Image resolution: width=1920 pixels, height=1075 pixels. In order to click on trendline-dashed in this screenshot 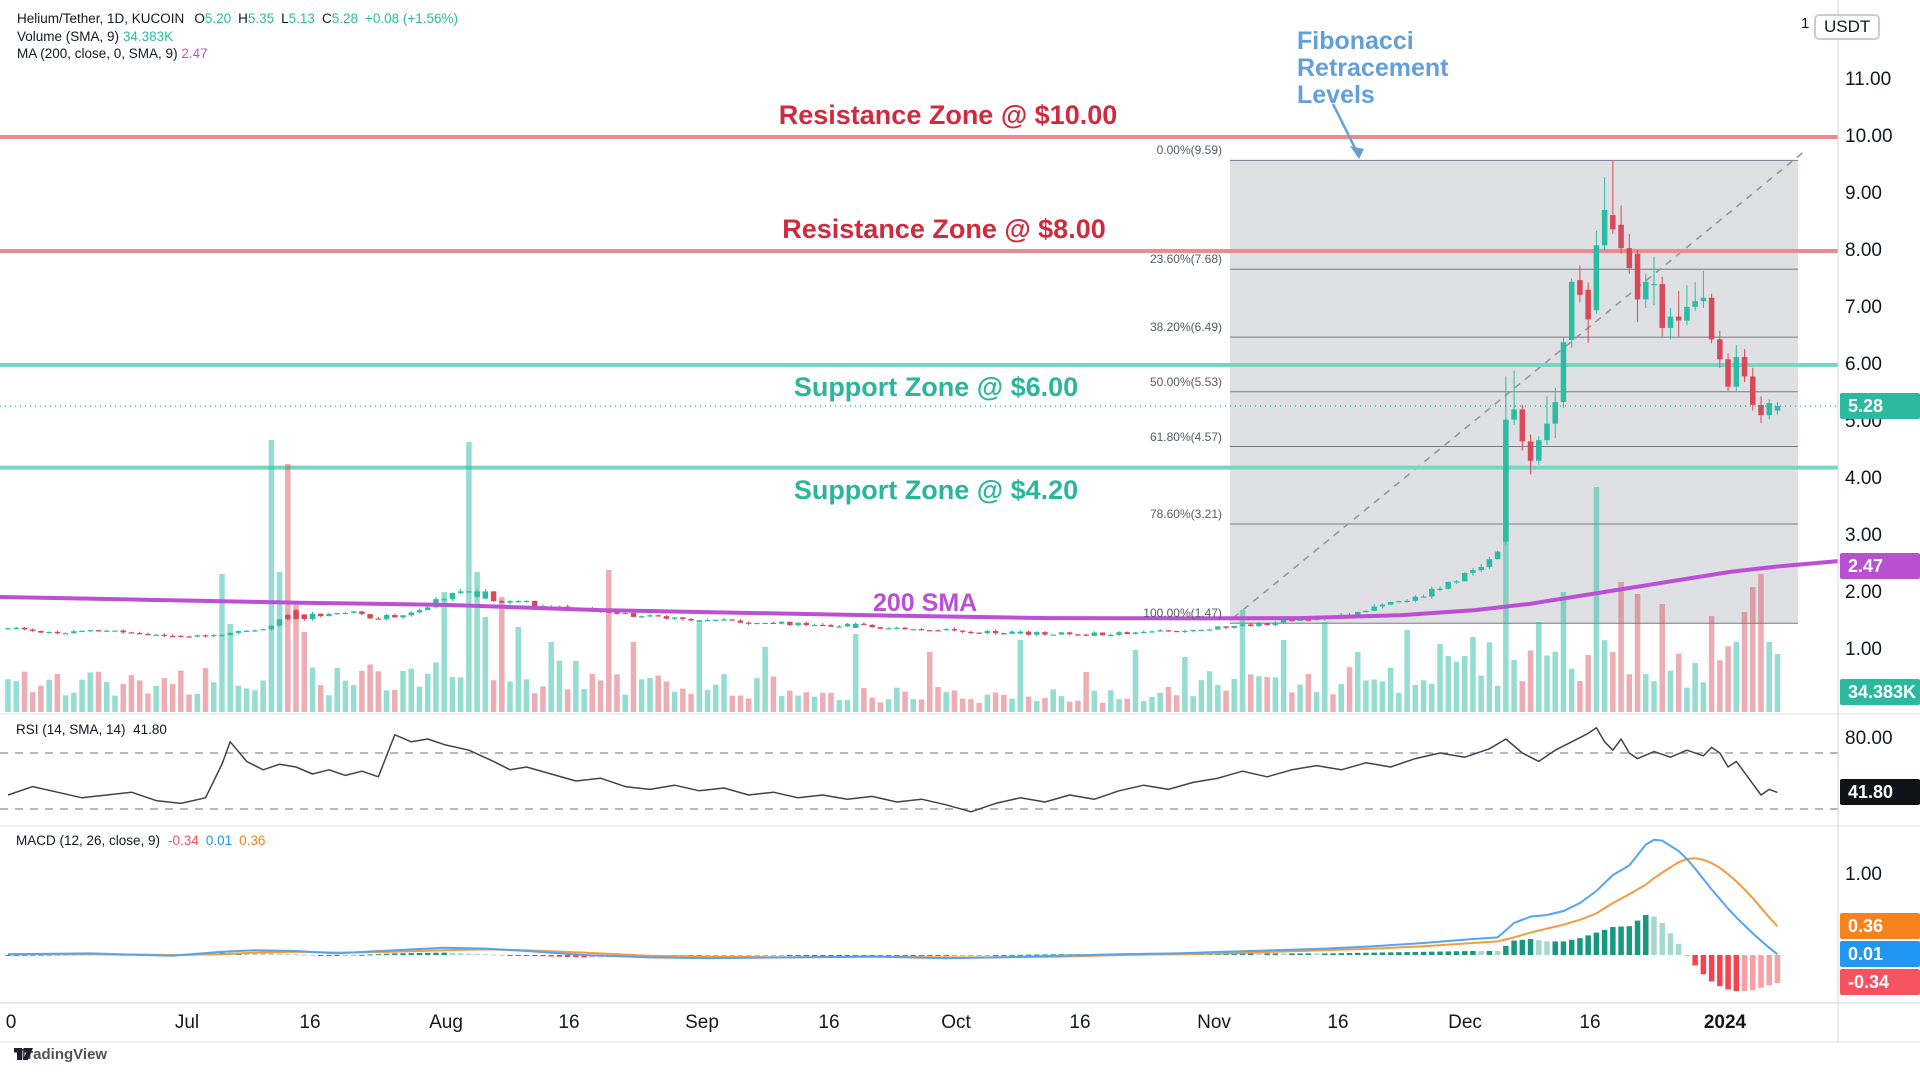, I will do `click(1519, 384)`.